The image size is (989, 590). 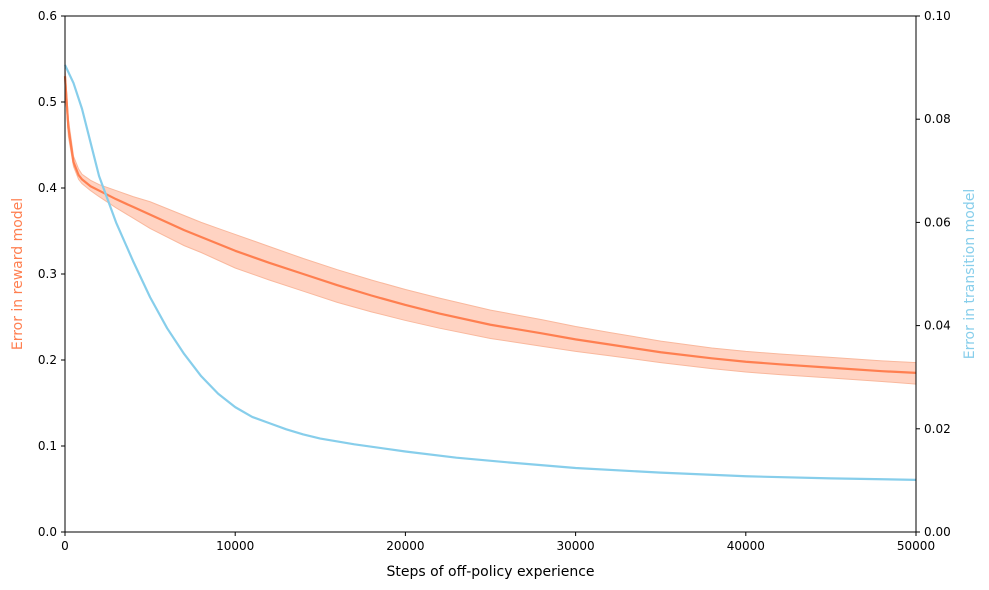 I want to click on y-left-tick-label: 0.2, so click(x=47, y=360).